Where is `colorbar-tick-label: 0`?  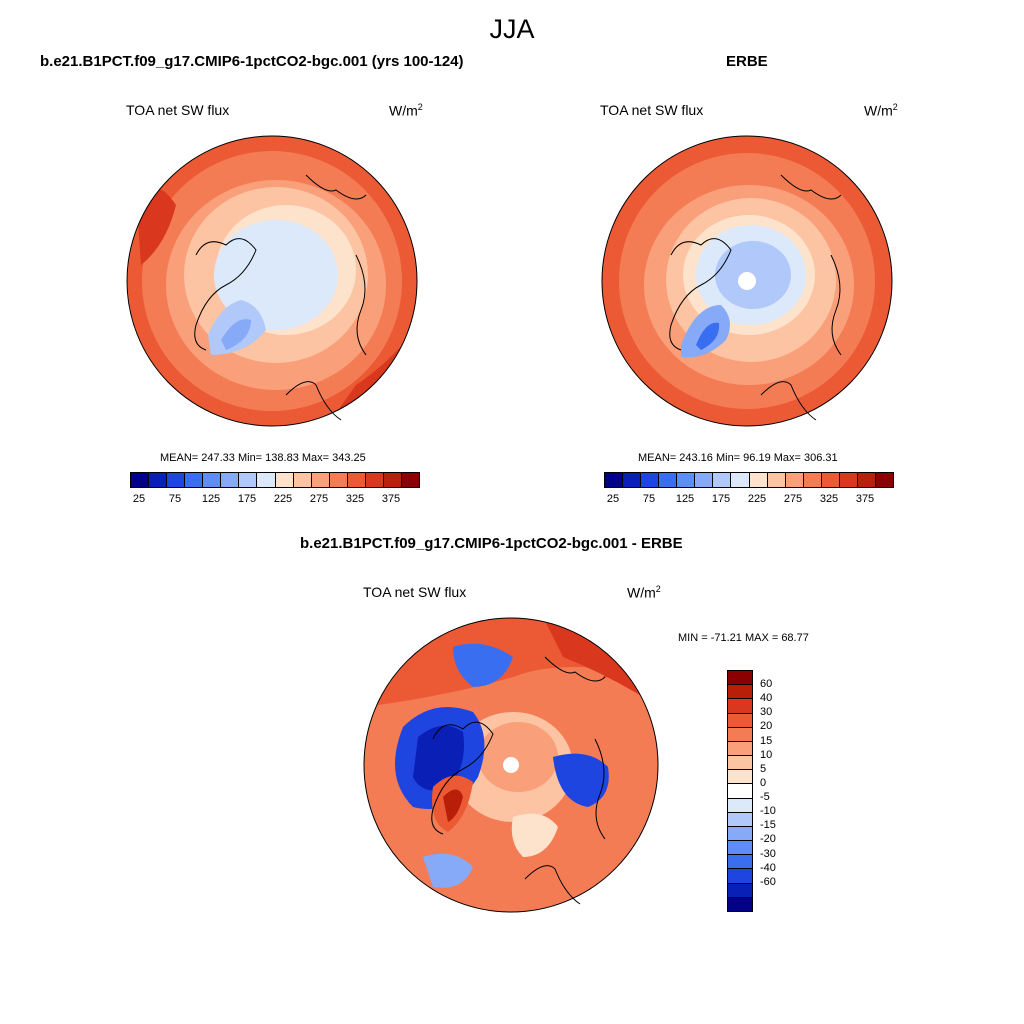
colorbar-tick-label: 0 is located at coordinates (763, 782).